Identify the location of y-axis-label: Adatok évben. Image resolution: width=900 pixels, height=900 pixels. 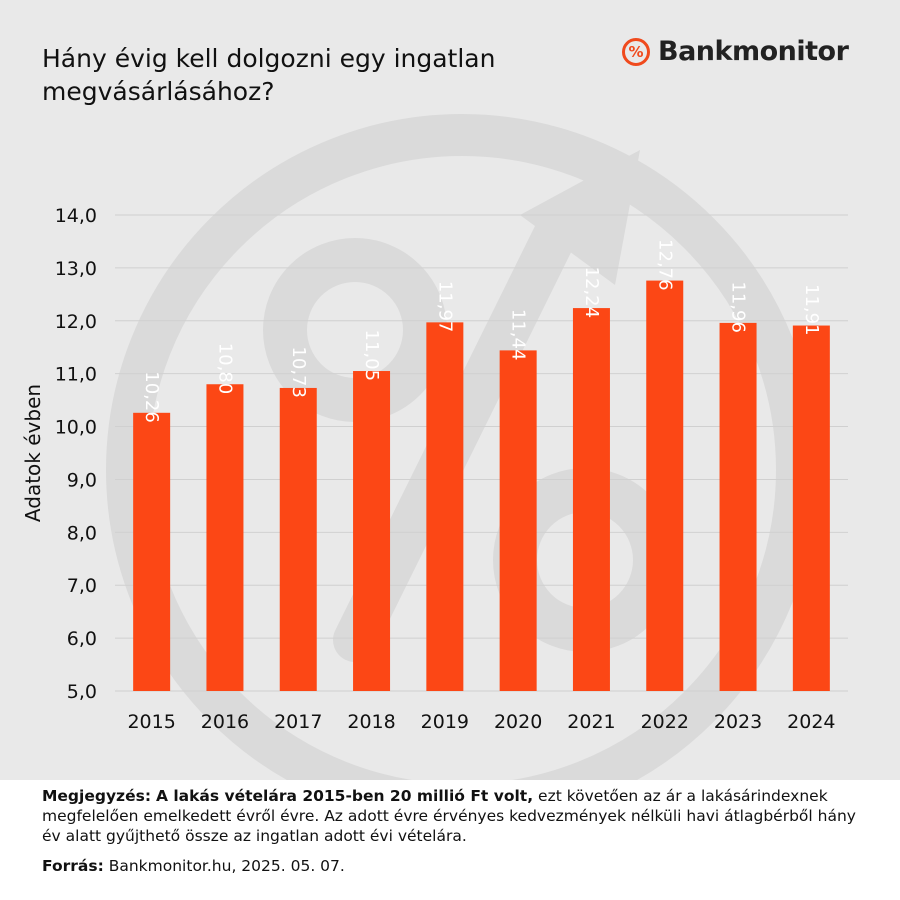
(33, 453).